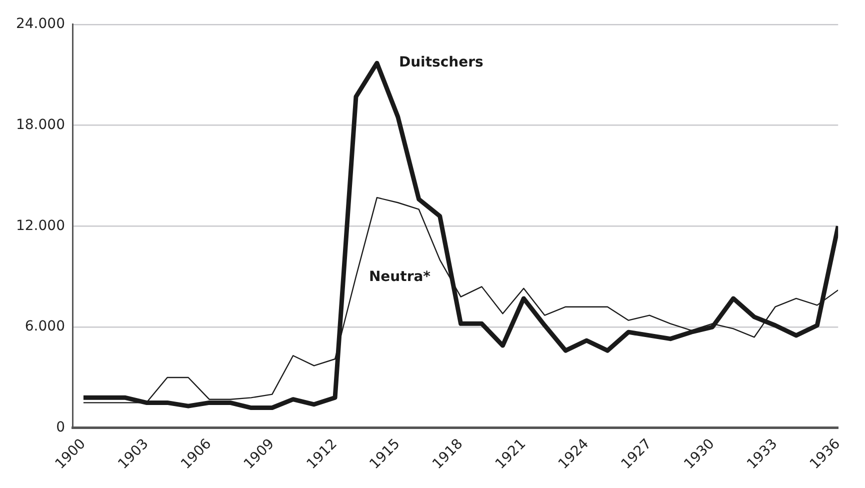 This screenshot has width=865, height=488. I want to click on series-label: Neutra*, so click(400, 277).